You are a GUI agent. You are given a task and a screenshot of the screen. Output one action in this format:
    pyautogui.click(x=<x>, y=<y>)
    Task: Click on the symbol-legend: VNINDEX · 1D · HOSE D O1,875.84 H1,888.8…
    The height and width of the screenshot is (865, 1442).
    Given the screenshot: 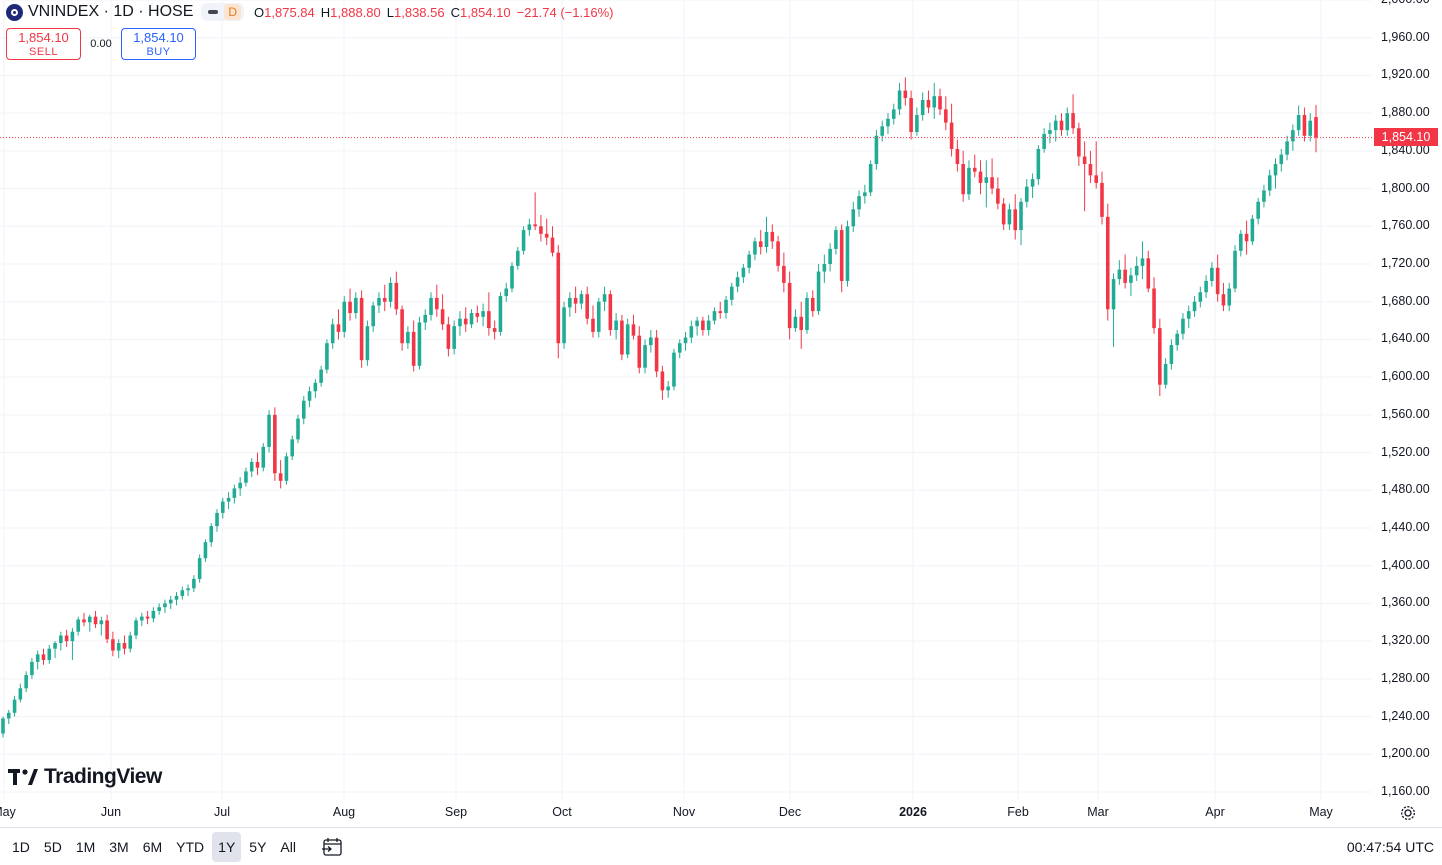 What is the action you would take?
    pyautogui.click(x=309, y=12)
    